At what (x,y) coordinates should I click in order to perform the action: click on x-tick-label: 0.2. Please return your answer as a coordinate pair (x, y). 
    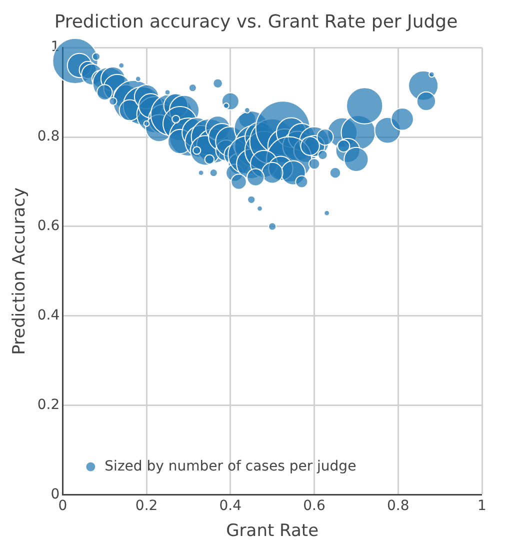
    Looking at the image, I should click on (146, 506).